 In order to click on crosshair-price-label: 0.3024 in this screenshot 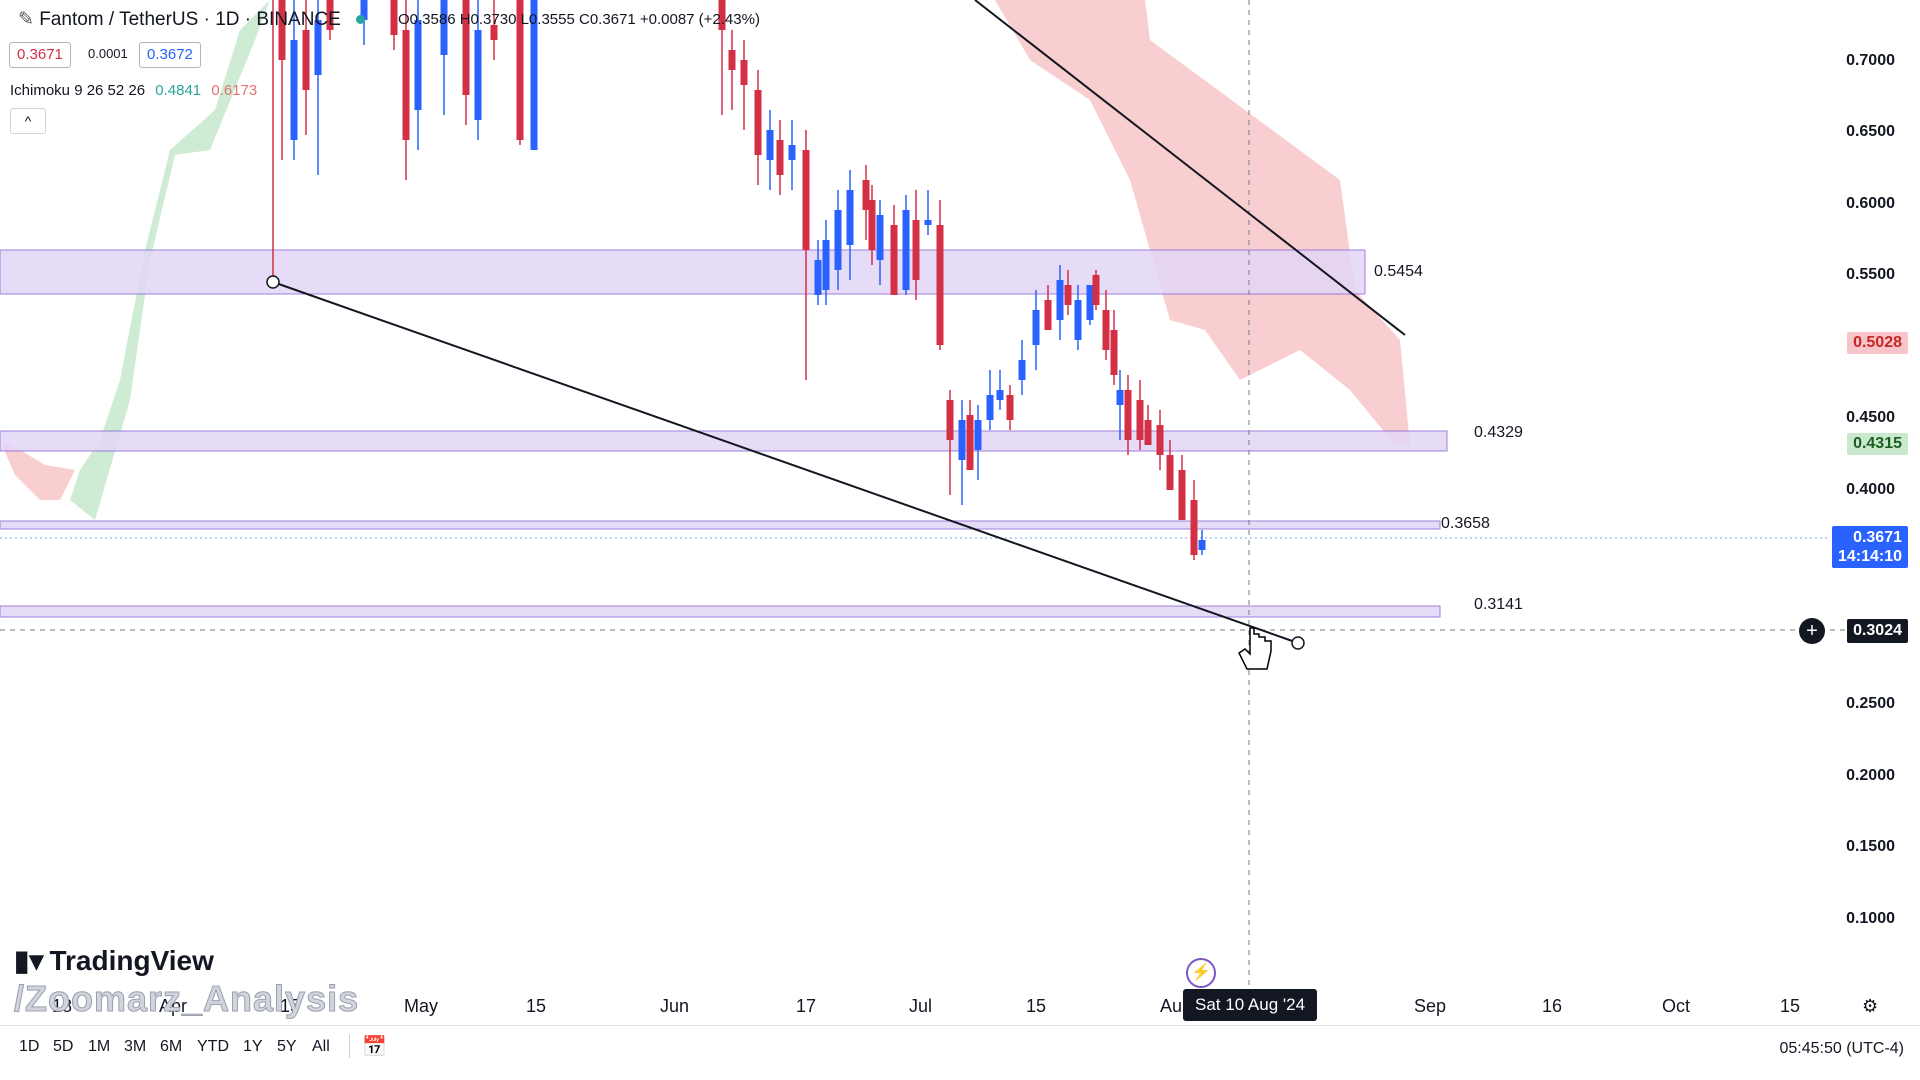, I will do `click(1877, 631)`.